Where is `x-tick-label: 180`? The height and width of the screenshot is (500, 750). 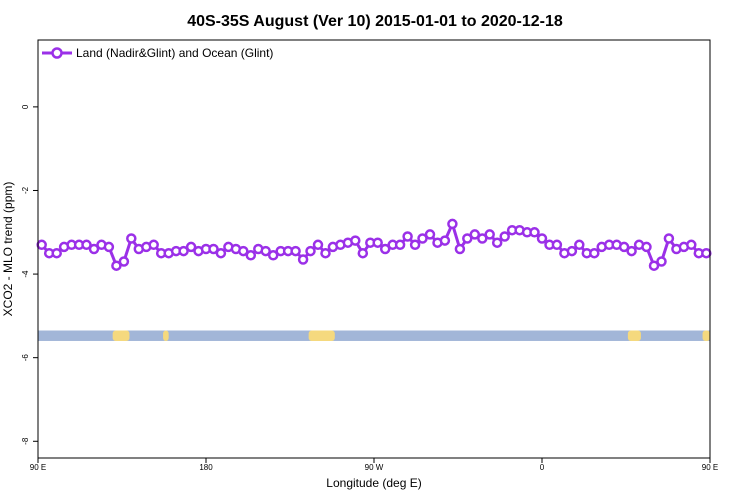
x-tick-label: 180 is located at coordinates (206, 467).